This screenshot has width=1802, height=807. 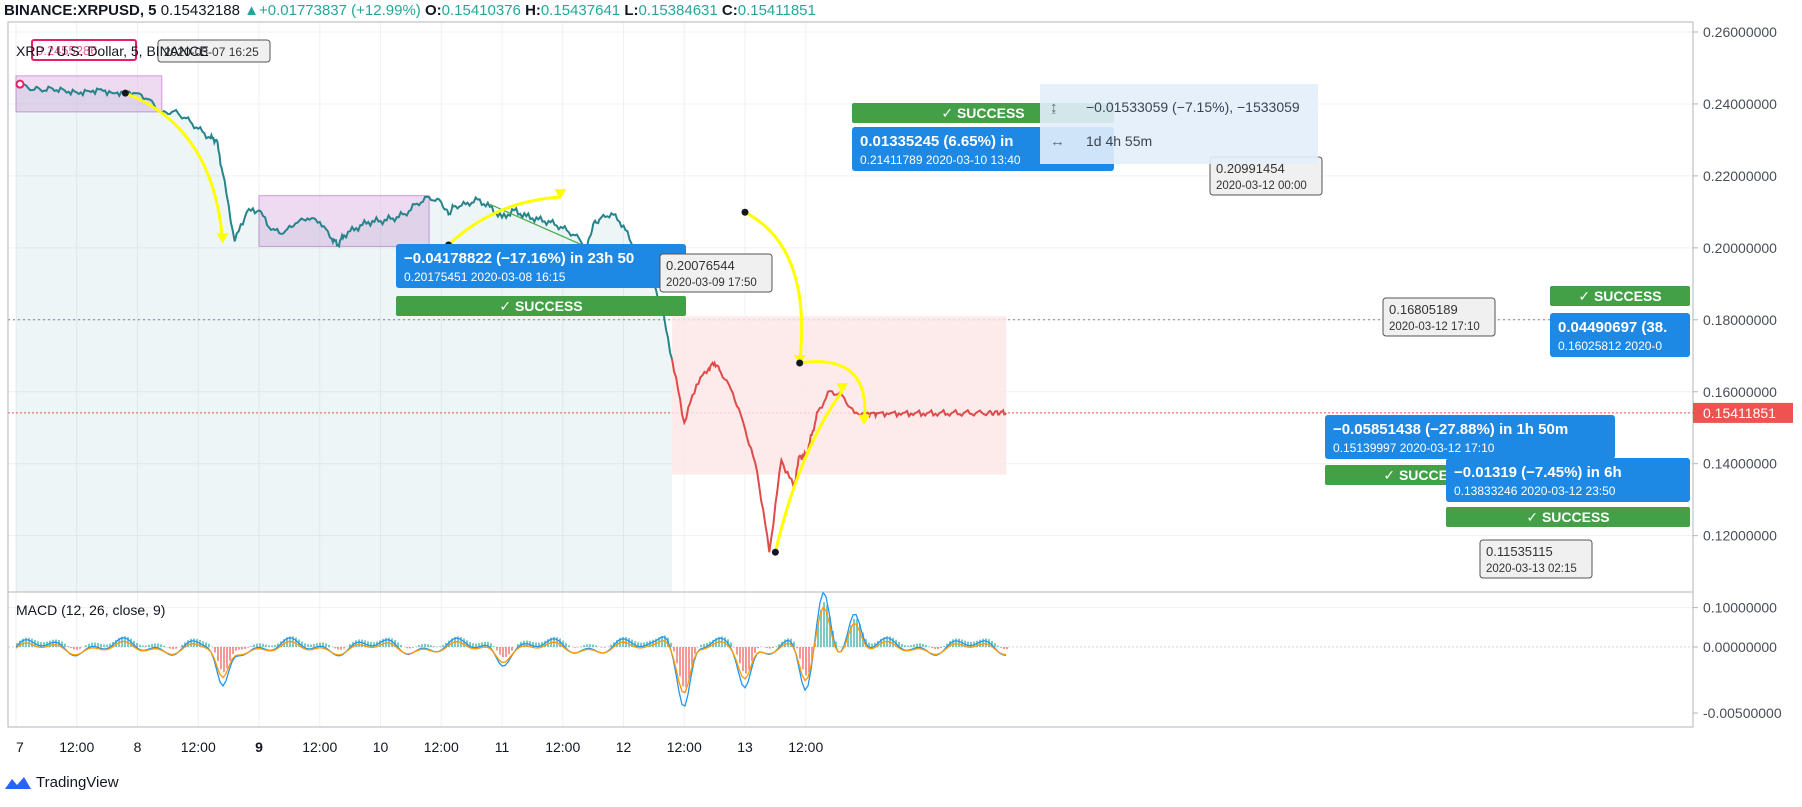 What do you see at coordinates (1261, 186) in the screenshot?
I see `price-label-time: 2020-03-12 00:00` at bounding box center [1261, 186].